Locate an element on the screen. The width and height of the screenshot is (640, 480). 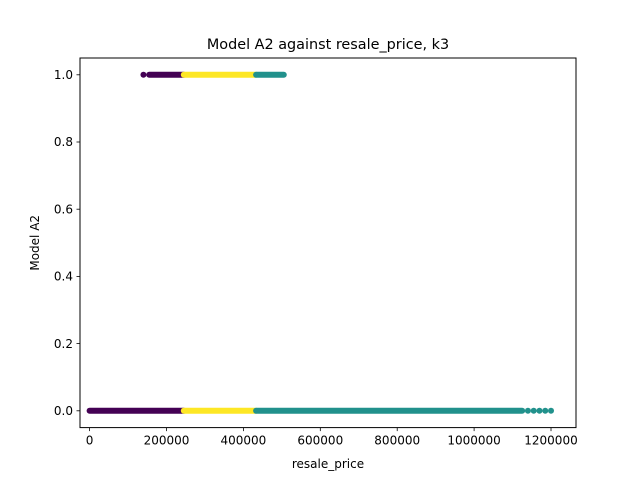
x-tick-label: 1200000 is located at coordinates (550, 441).